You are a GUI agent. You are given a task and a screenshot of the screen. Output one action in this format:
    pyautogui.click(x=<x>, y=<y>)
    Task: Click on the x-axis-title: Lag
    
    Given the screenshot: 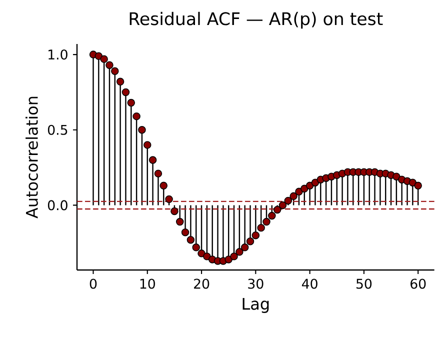 What is the action you would take?
    pyautogui.click(x=255, y=305)
    